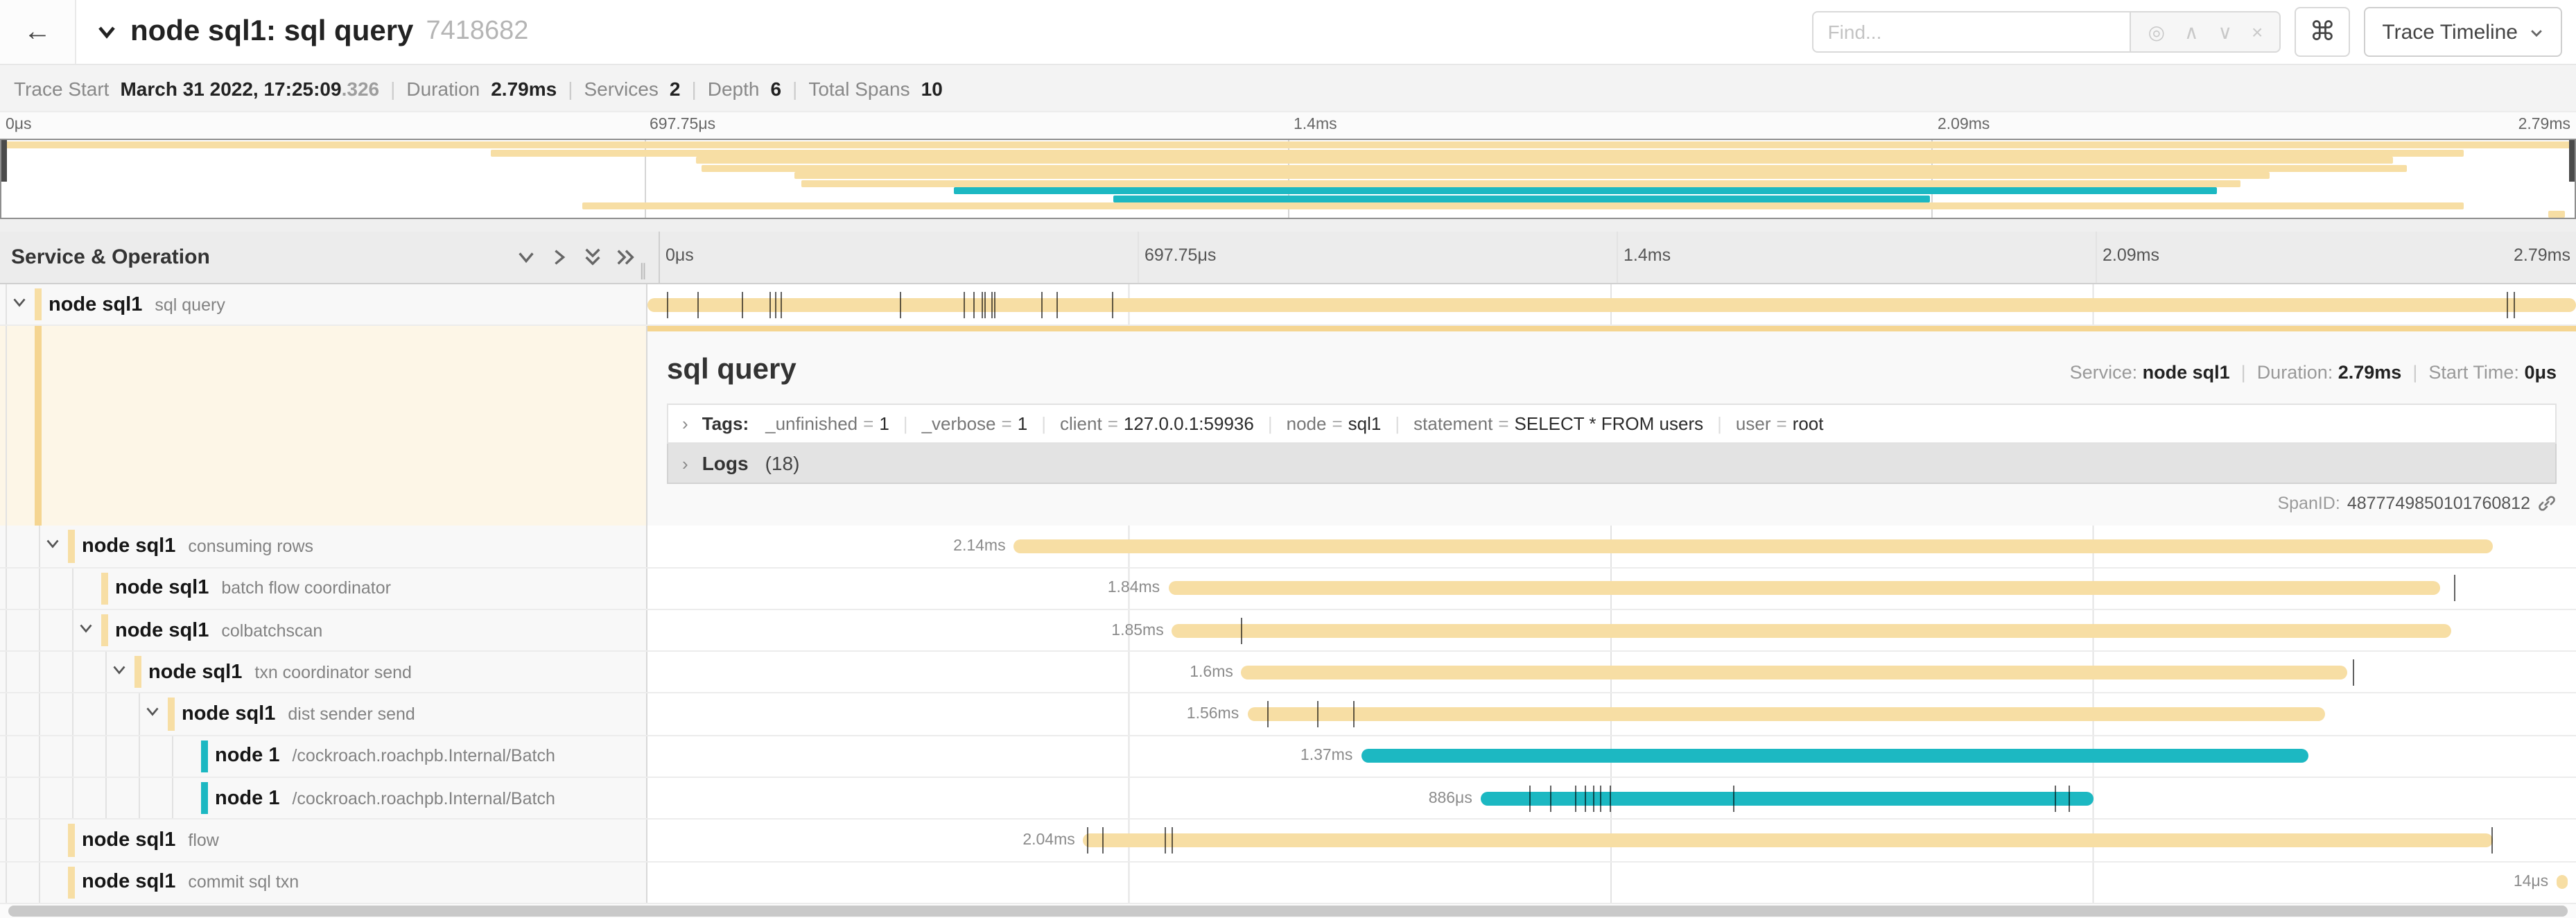  I want to click on duration-label: Duration, so click(443, 88).